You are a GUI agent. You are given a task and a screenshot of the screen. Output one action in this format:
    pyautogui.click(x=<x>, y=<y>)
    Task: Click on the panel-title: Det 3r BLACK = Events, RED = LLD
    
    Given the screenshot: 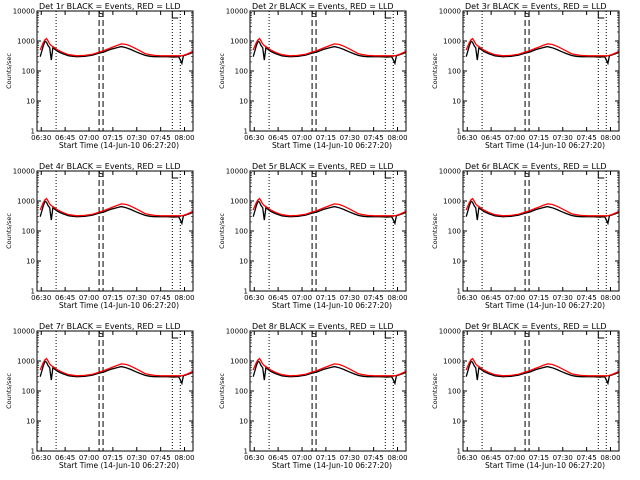 What is the action you would take?
    pyautogui.click(x=536, y=6)
    